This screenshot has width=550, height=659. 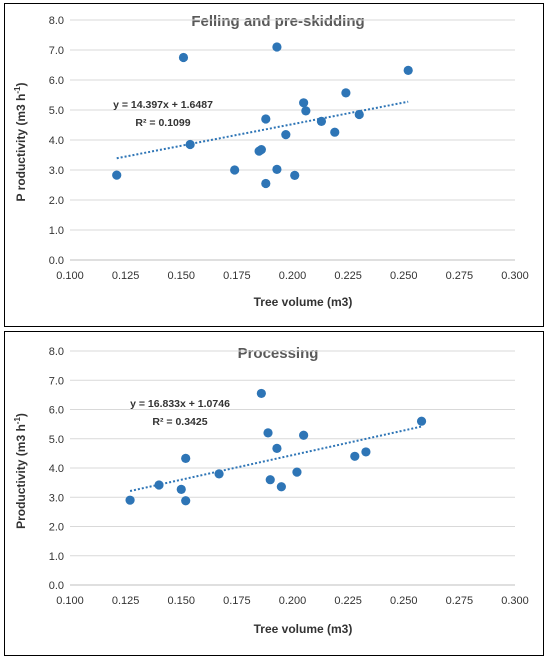 I want to click on trendline-equation: y = 14.397x + 1.6487, so click(x=163, y=105).